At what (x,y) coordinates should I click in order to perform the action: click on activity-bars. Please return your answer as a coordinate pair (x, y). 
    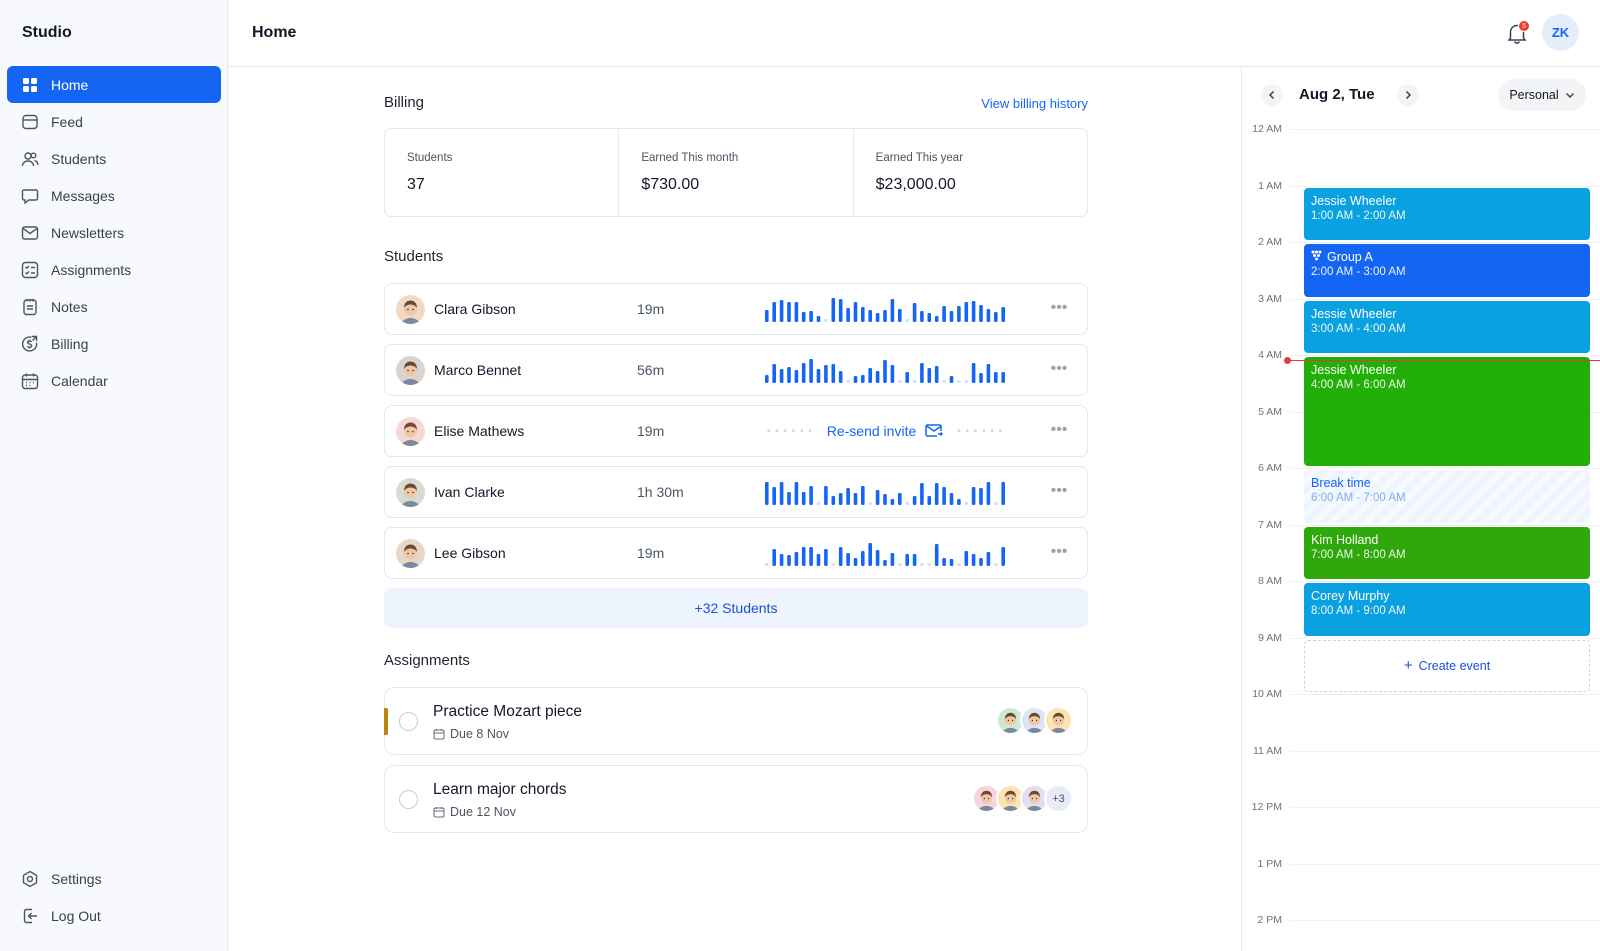
    Looking at the image, I should click on (885, 493).